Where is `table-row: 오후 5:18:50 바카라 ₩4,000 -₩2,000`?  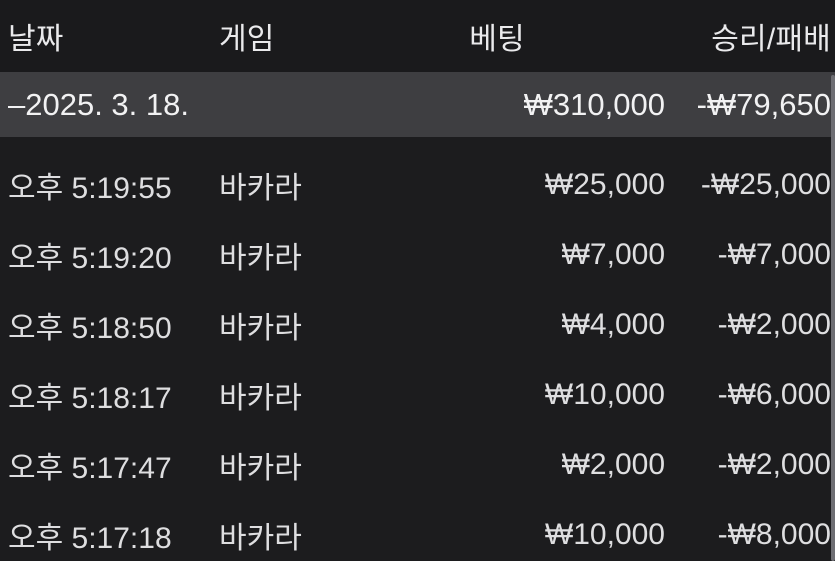
table-row: 오후 5:18:50 바카라 ₩4,000 -₩2,000 is located at coordinates (417, 325).